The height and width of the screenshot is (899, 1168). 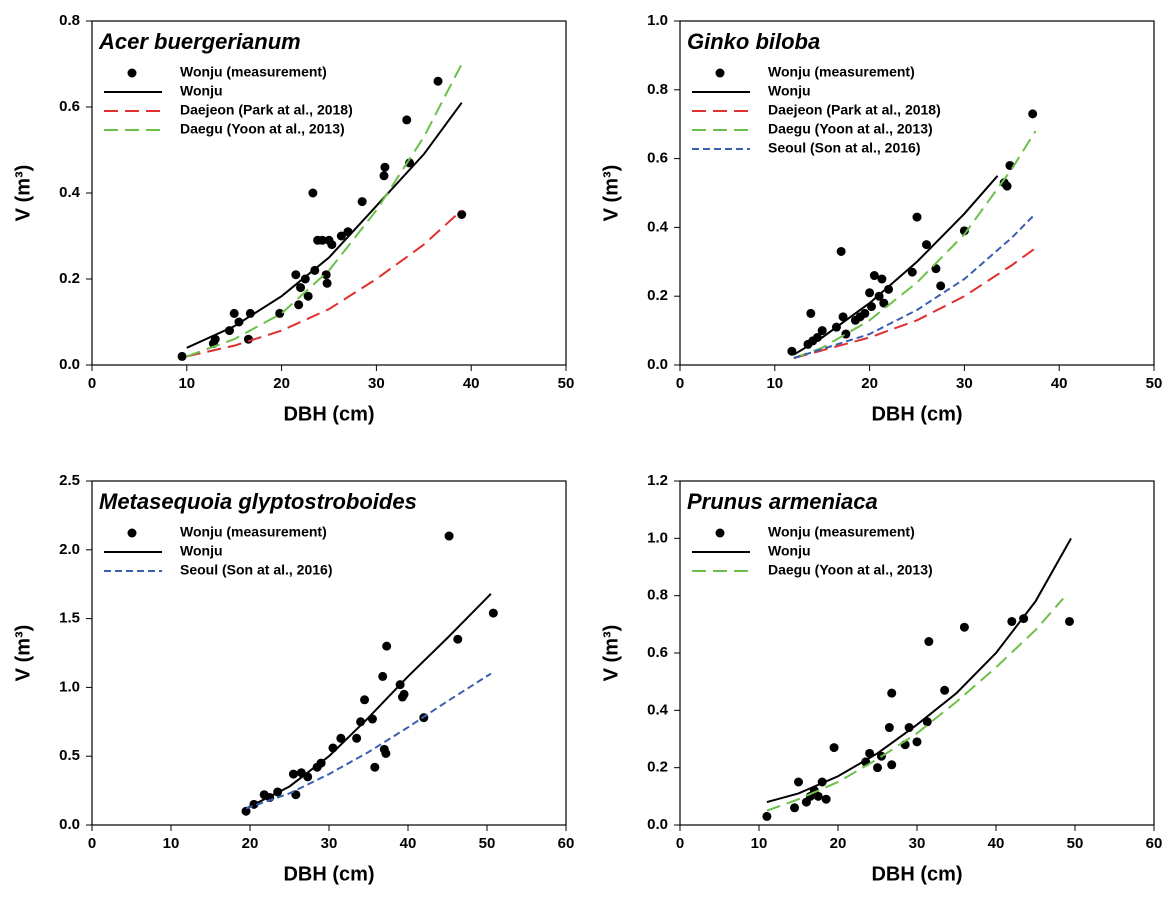 I want to click on legend-label: Daegu (Yoon at al., 2013), so click(x=850, y=129).